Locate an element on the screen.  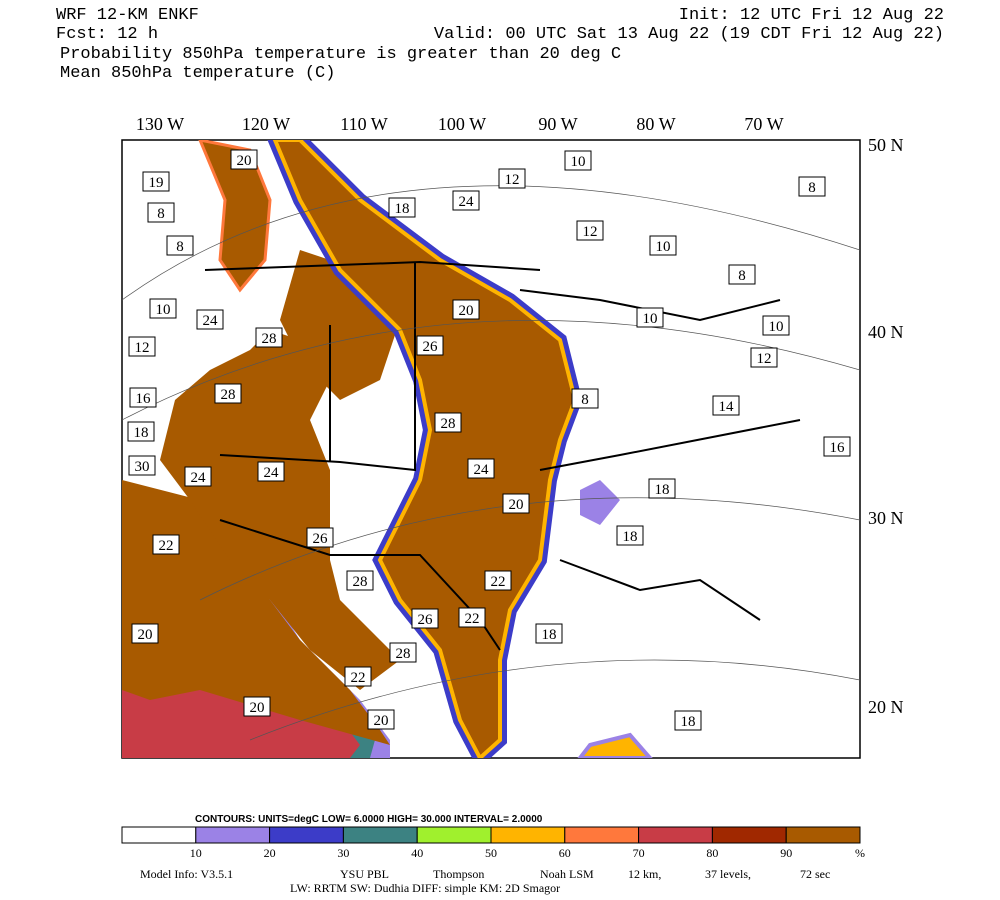
latitude-labels: 50 N 40 N 30 N 20 N is located at coordinates (886, 426).